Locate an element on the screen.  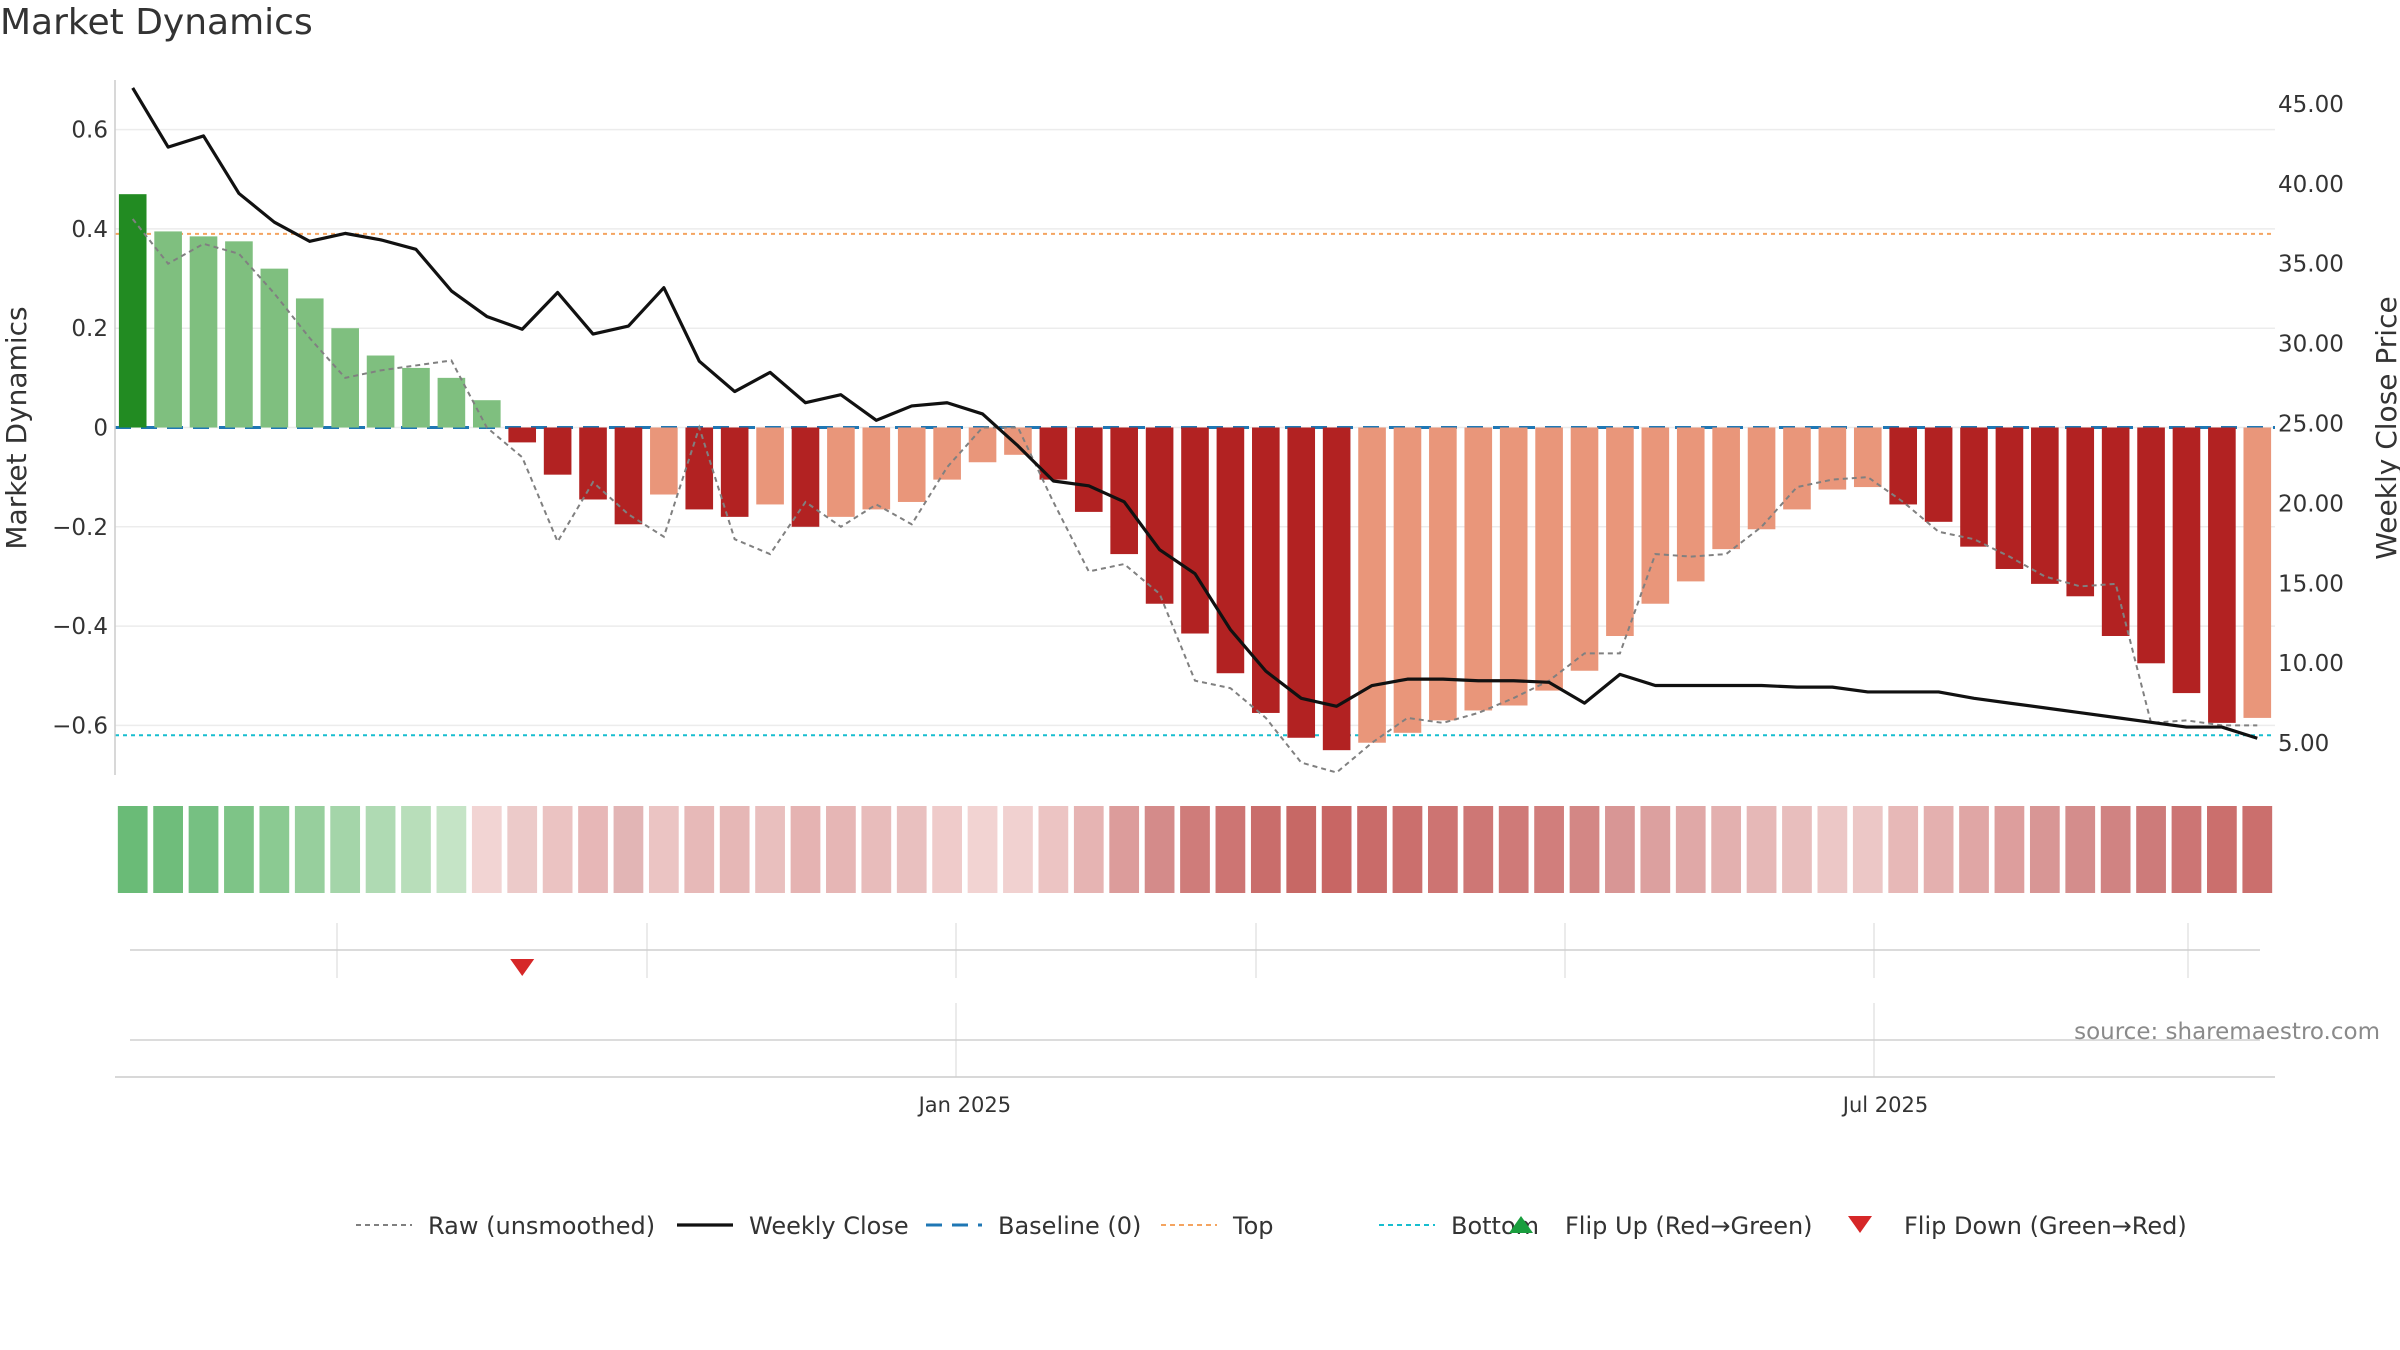
legend-label: Flip Down (Green→Red) is located at coordinates (2045, 1226).